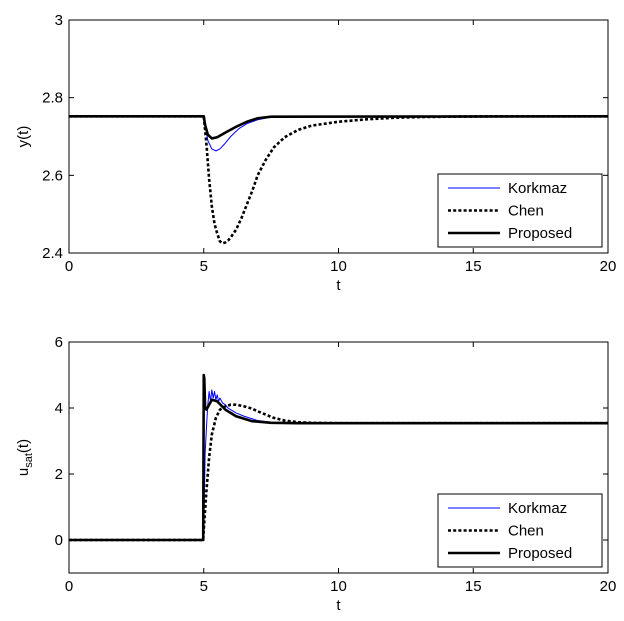 Image resolution: width=624 pixels, height=621 pixels. Describe the element at coordinates (25, 457) in the screenshot. I see `y-axis-label: usat(t)` at that location.